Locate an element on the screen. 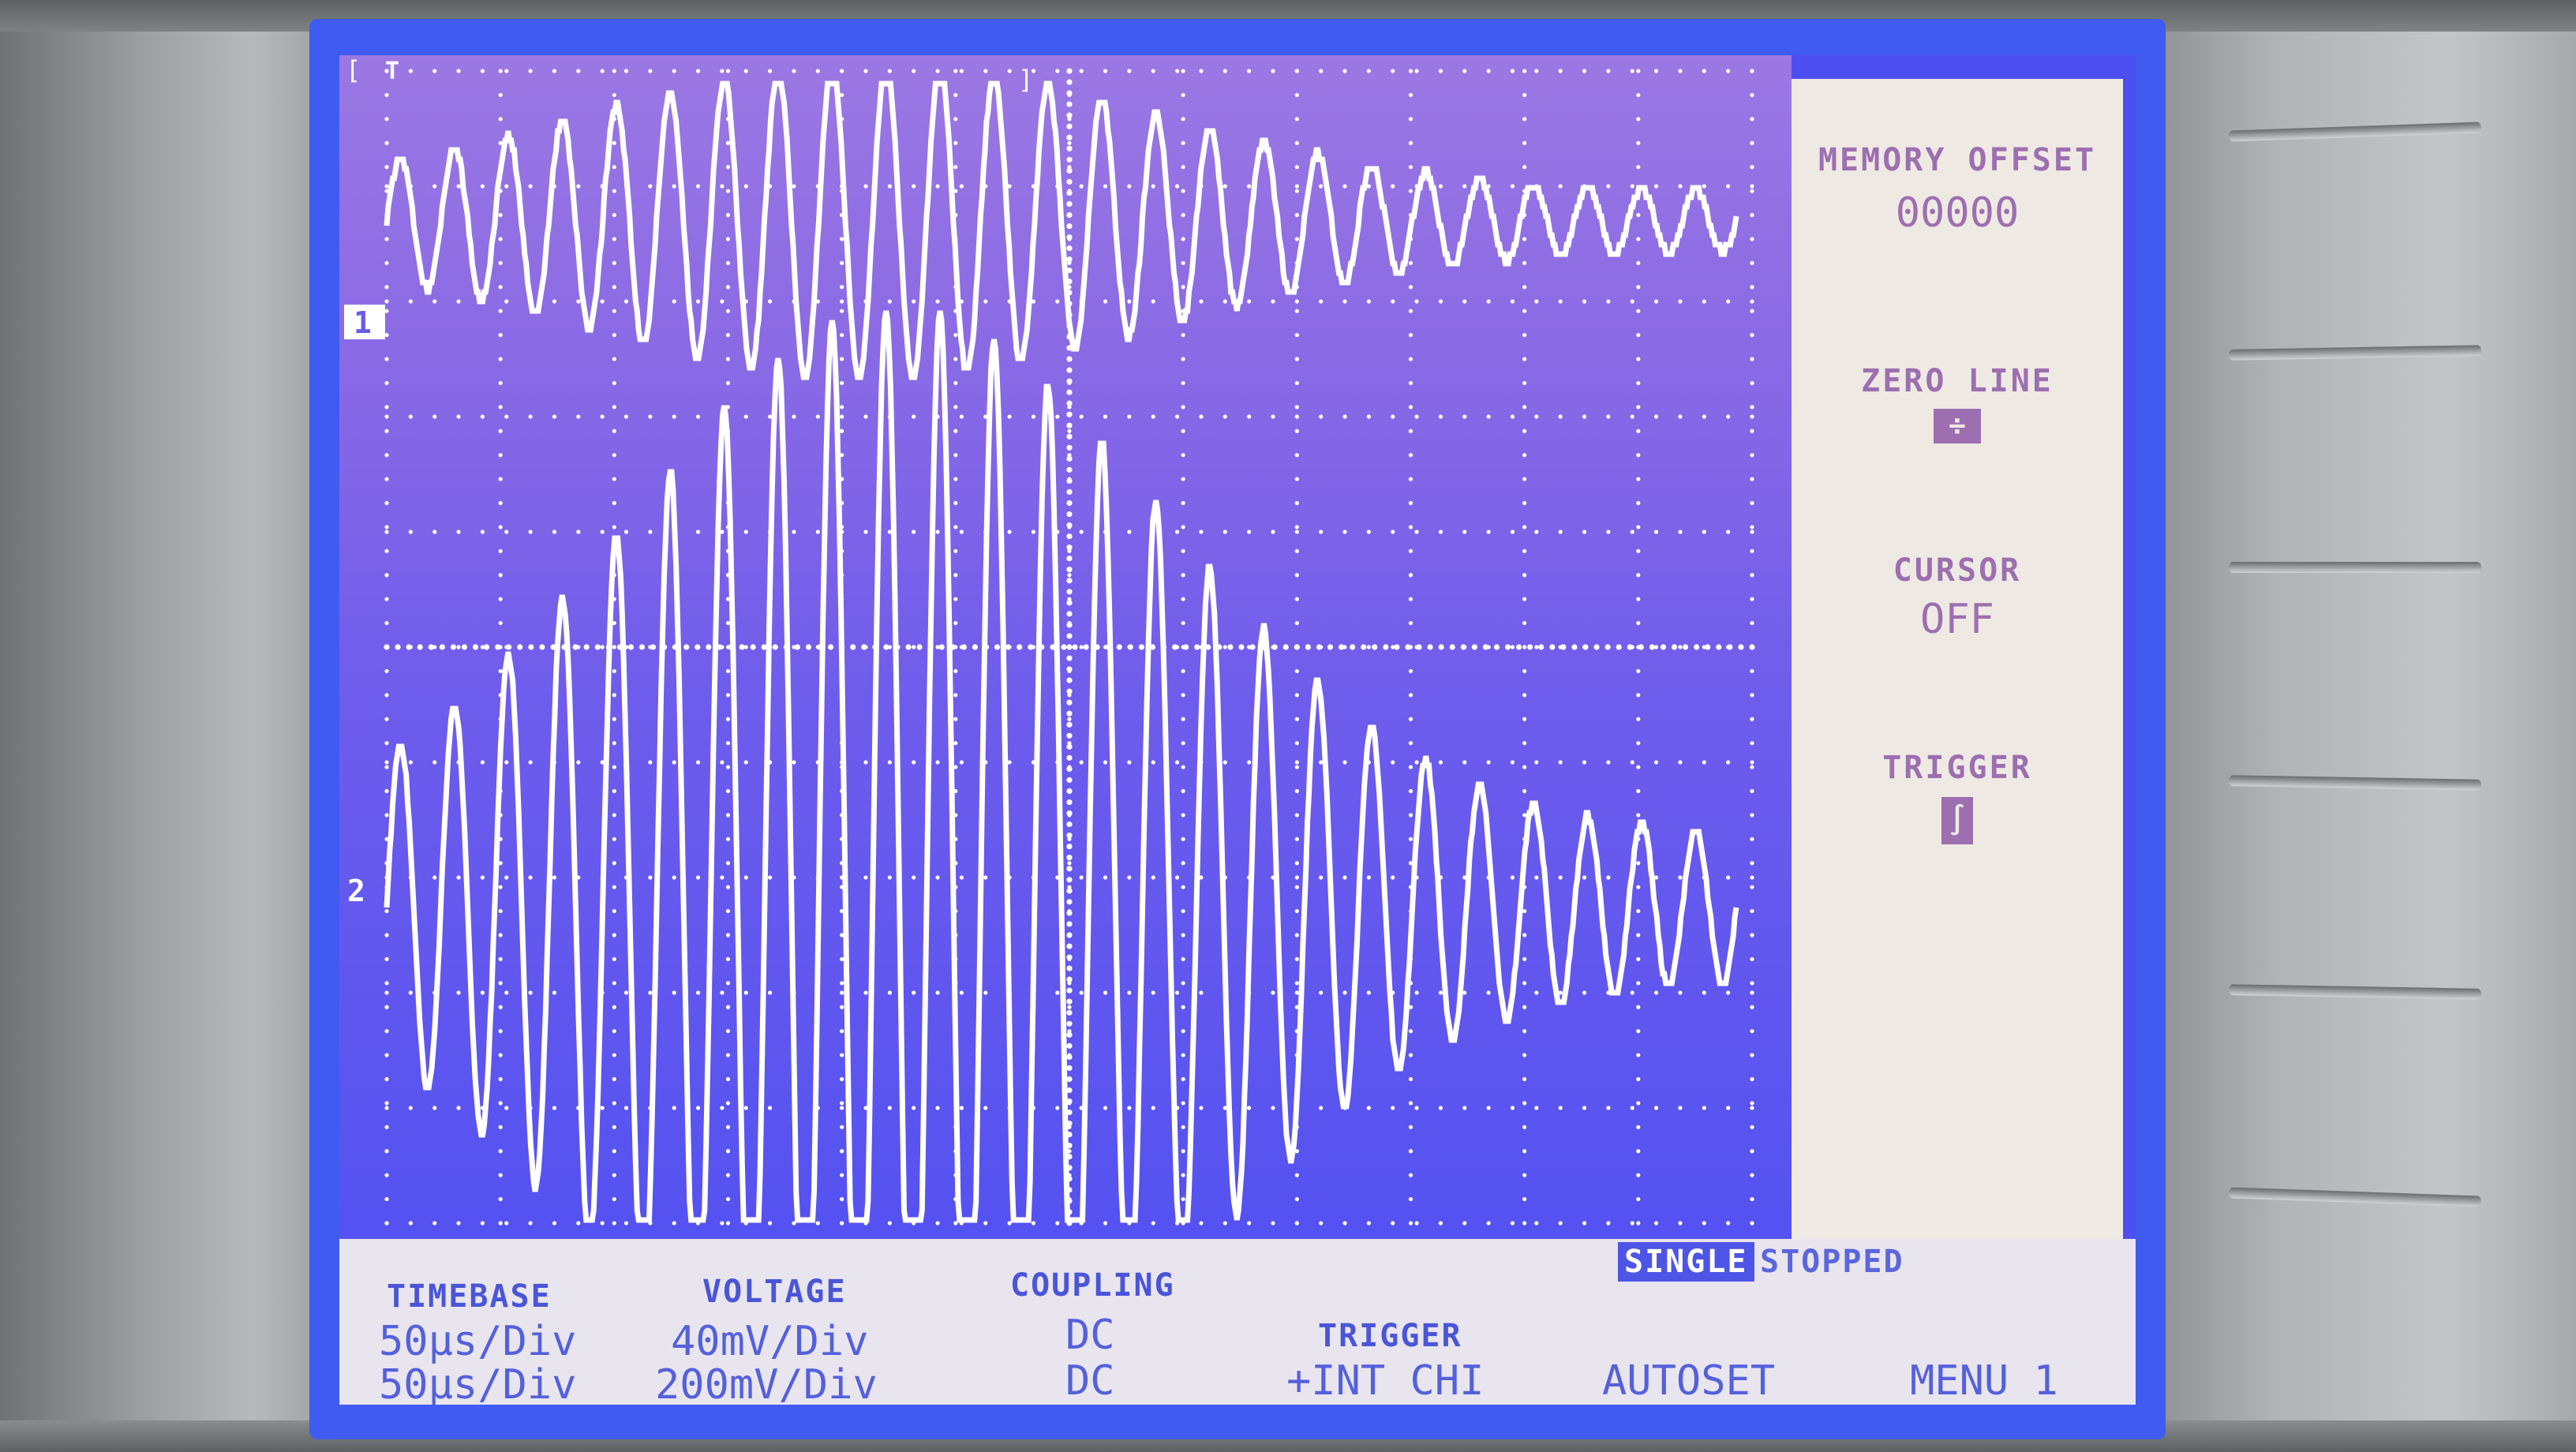 The image size is (2576, 1452). memory-offset-value: 00000 is located at coordinates (1957, 213).